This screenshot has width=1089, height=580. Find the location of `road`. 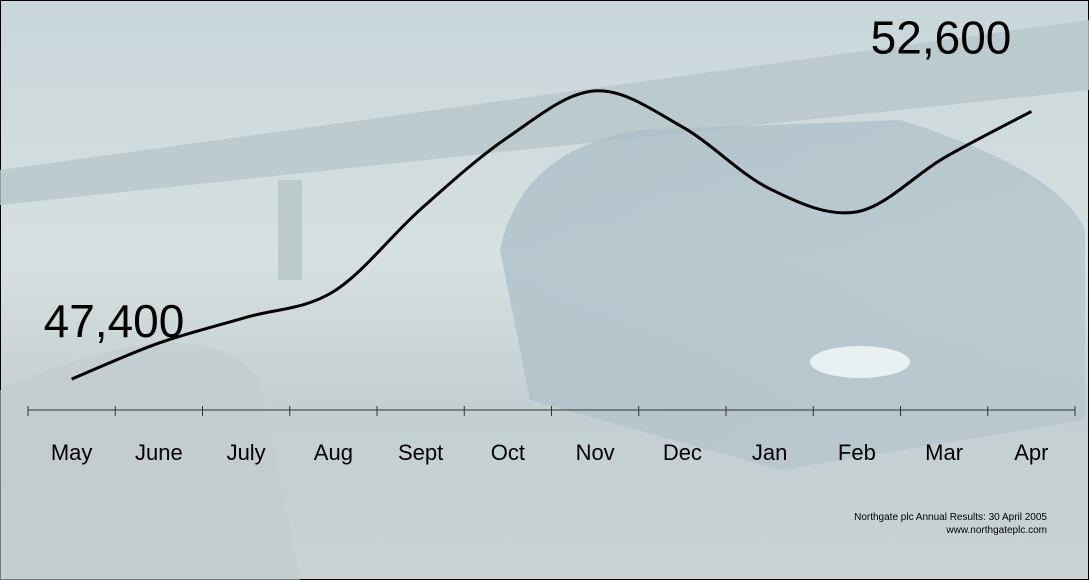

road is located at coordinates (150, 461).